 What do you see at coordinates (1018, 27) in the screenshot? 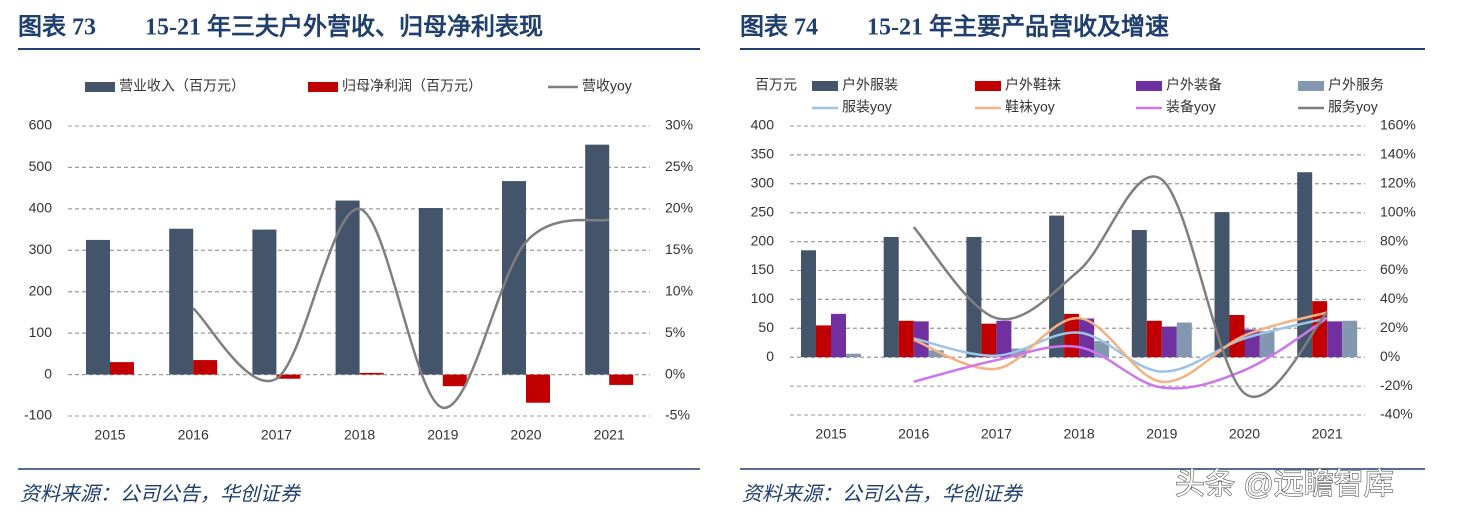
I see `chart-title: 15-21 年主要产品营收及增速` at bounding box center [1018, 27].